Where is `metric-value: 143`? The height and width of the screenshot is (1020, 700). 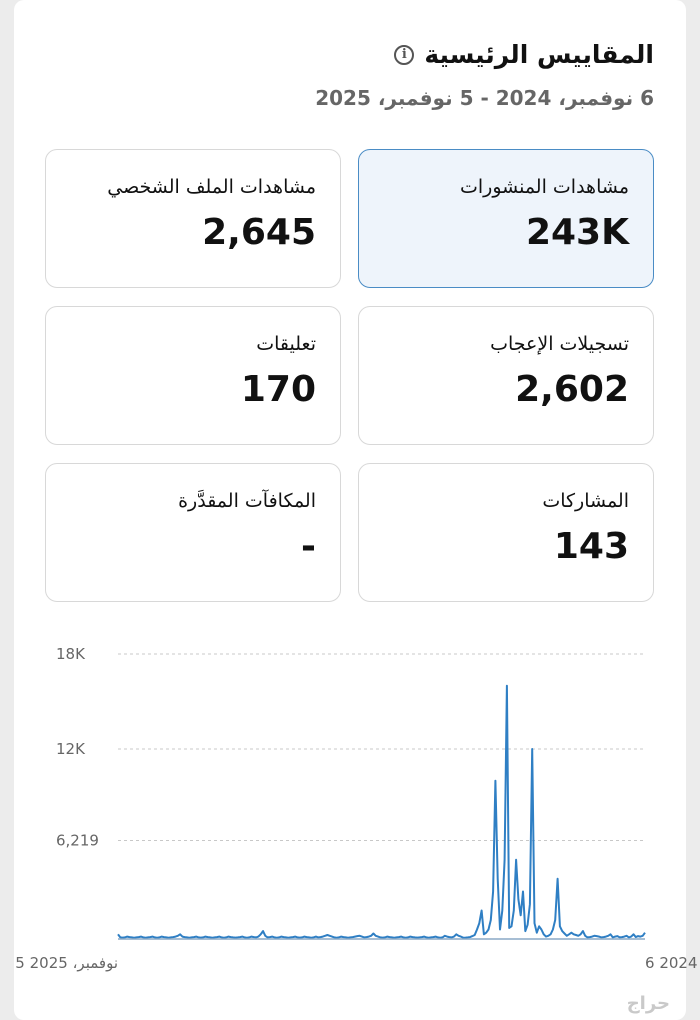 metric-value: 143 is located at coordinates (591, 546).